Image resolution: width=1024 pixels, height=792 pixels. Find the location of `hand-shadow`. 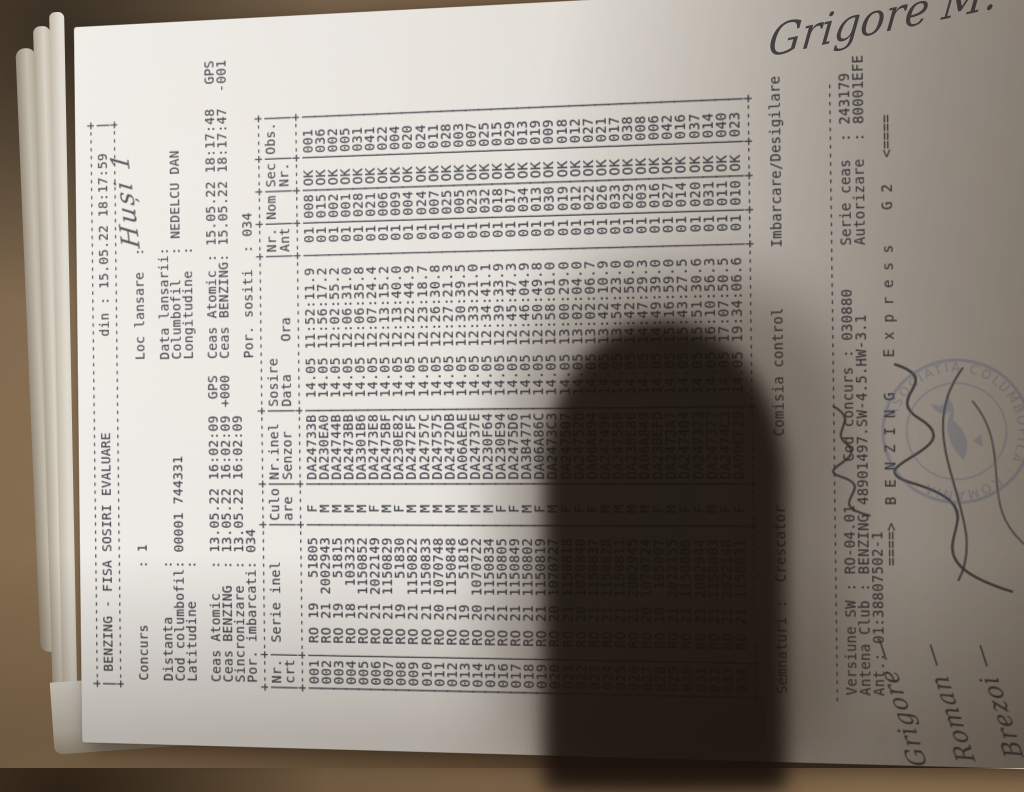

hand-shadow is located at coordinates (665, 555).